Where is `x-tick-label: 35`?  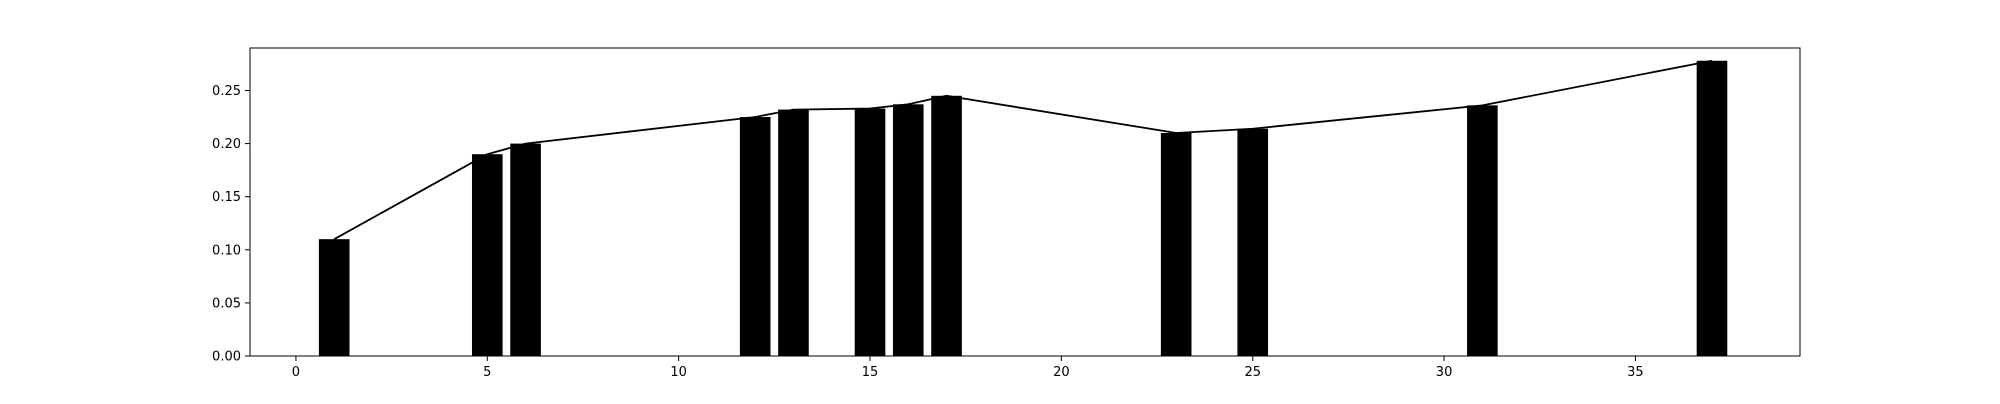 x-tick-label: 35 is located at coordinates (1635, 372).